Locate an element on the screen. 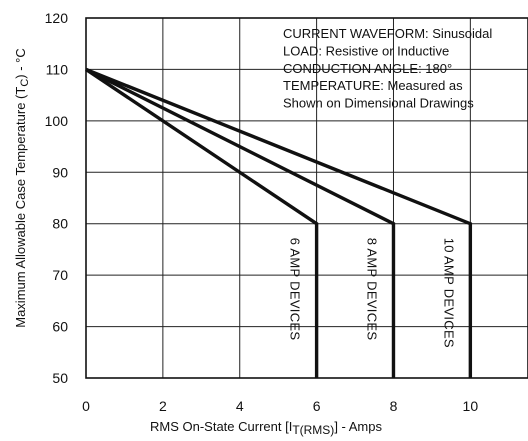 The image size is (528, 441). device-labels: 6 AMP DEVICES 8 AMP DEVICES 10 AMP DEVICES is located at coordinates (372, 293).